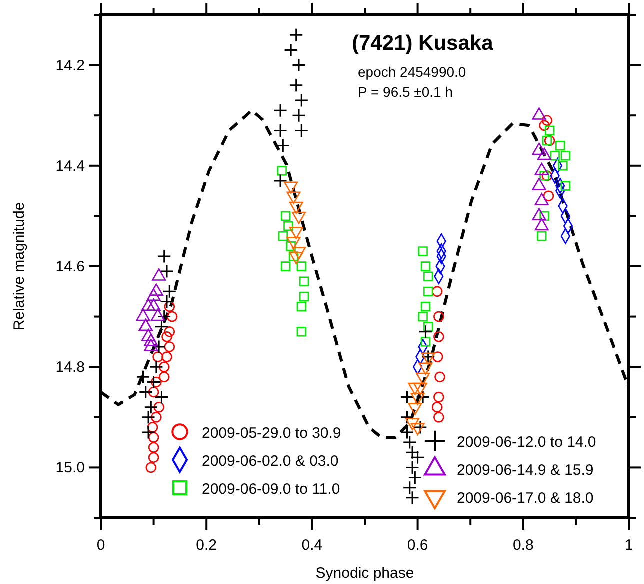  What do you see at coordinates (365, 573) in the screenshot?
I see `x-axis-title: Synodic phase` at bounding box center [365, 573].